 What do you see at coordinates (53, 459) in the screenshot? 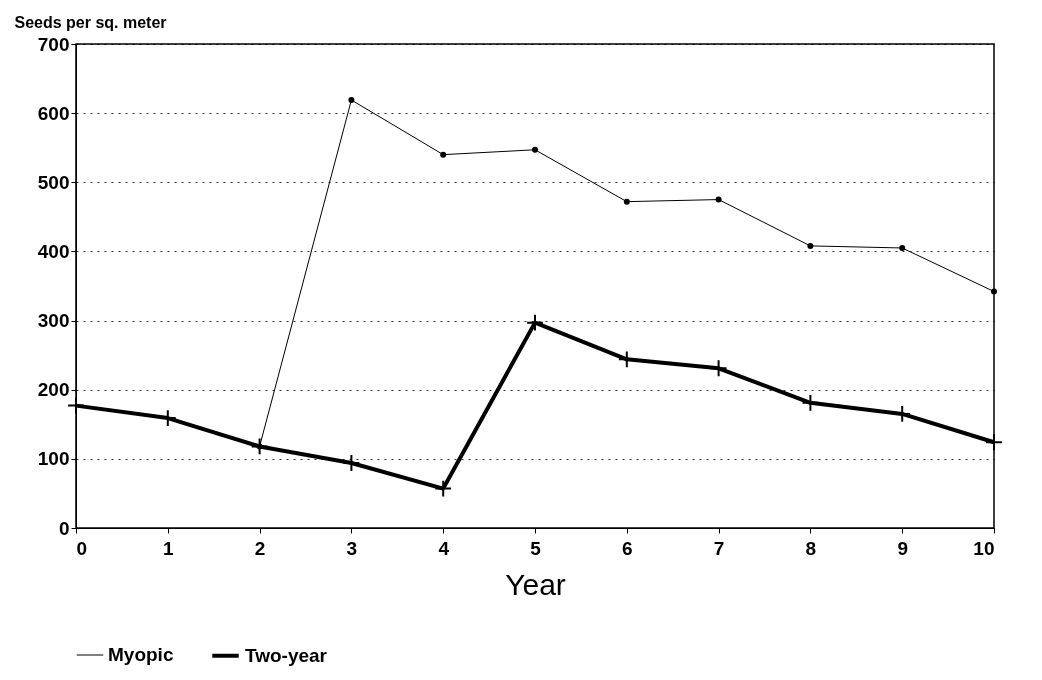
I see `y-tick-label: 100` at bounding box center [53, 459].